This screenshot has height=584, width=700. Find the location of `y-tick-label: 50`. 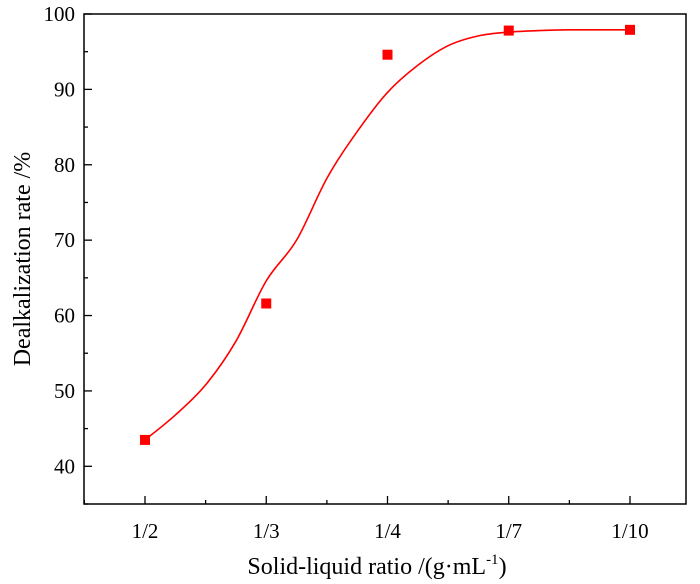

y-tick-label: 50 is located at coordinates (64, 391).